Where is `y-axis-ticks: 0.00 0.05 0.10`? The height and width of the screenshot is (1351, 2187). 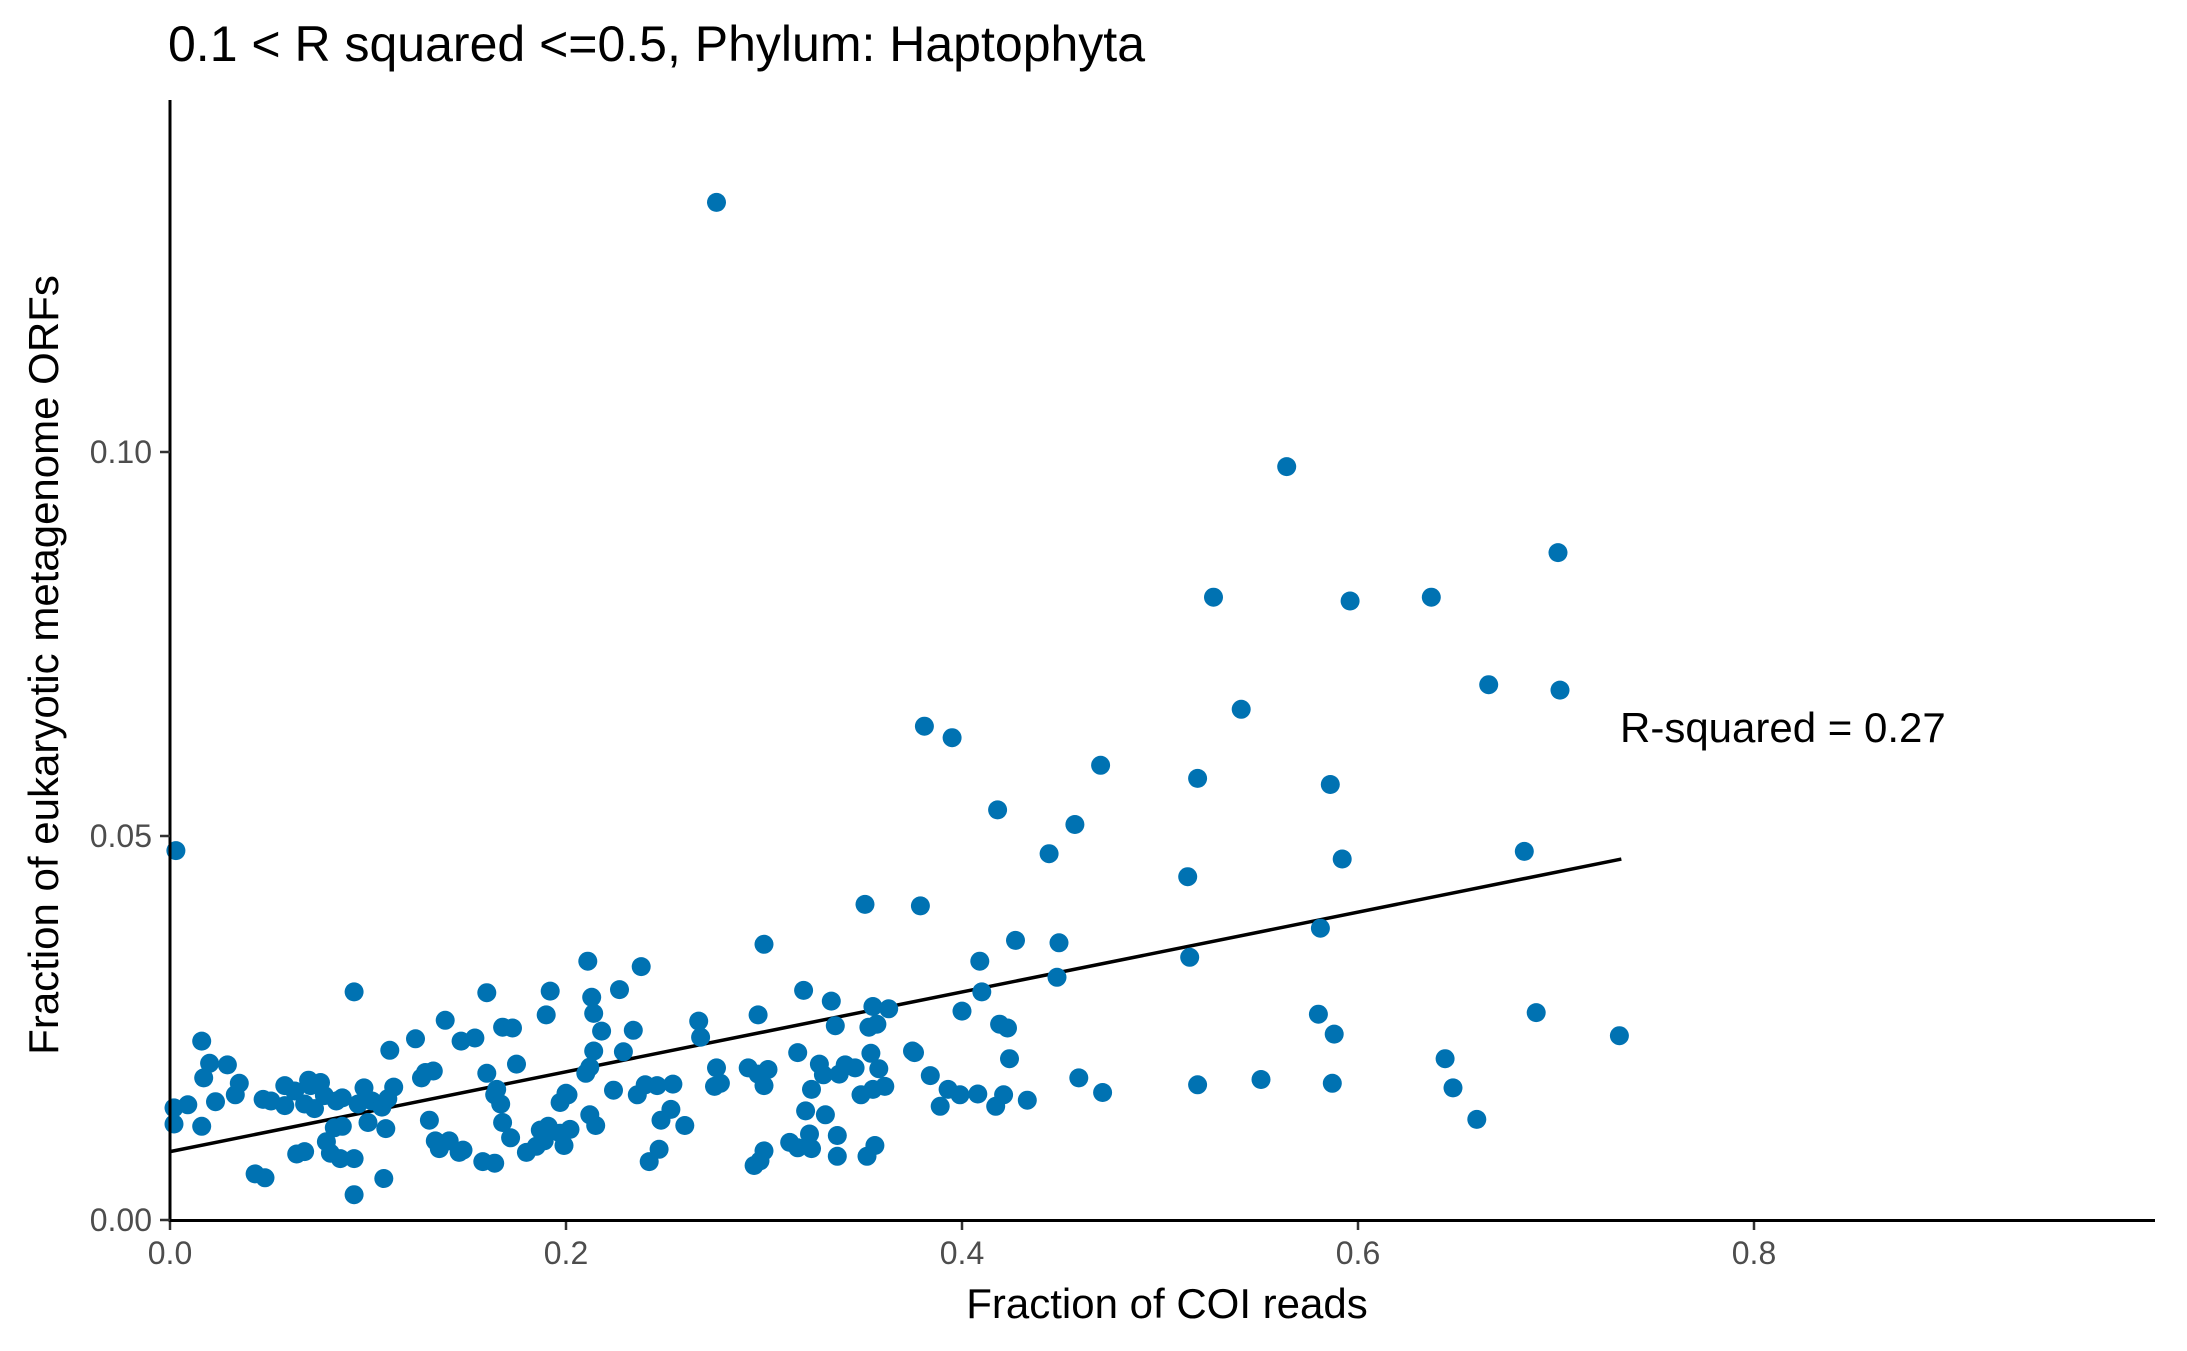
y-axis-ticks: 0.00 0.05 0.10 is located at coordinates (130, 836).